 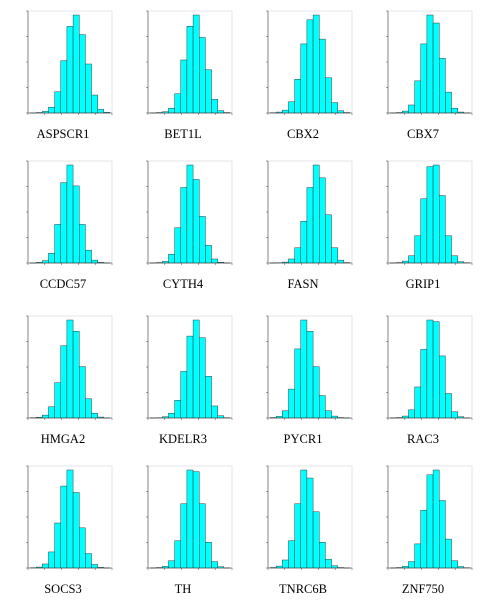 What do you see at coordinates (303, 439) in the screenshot?
I see `gene-label: PYCR1` at bounding box center [303, 439].